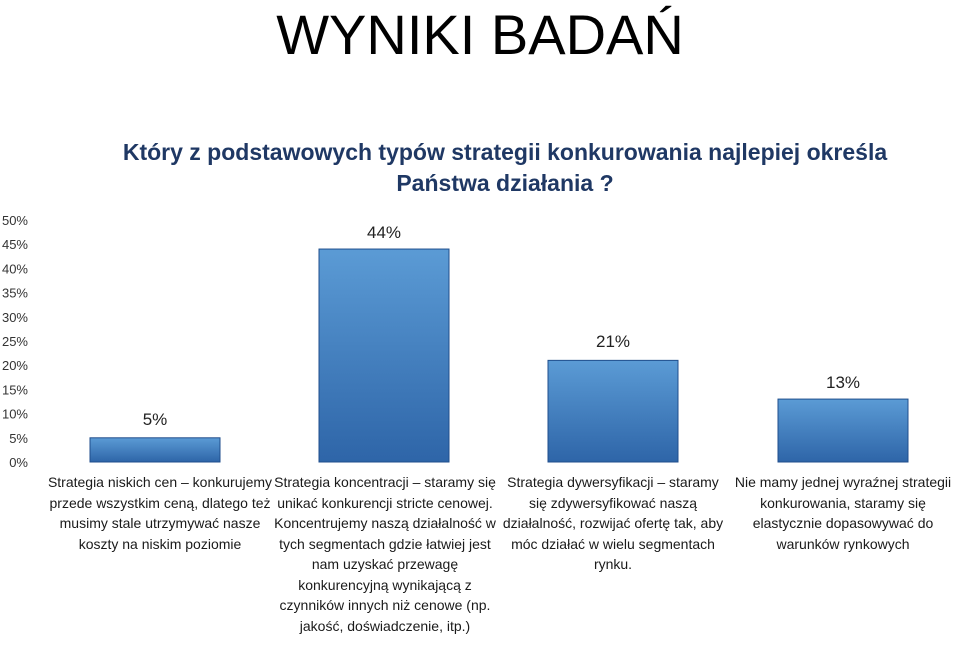 The width and height of the screenshot is (960, 657). What do you see at coordinates (15, 244) in the screenshot?
I see `y-tick-label: 45%` at bounding box center [15, 244].